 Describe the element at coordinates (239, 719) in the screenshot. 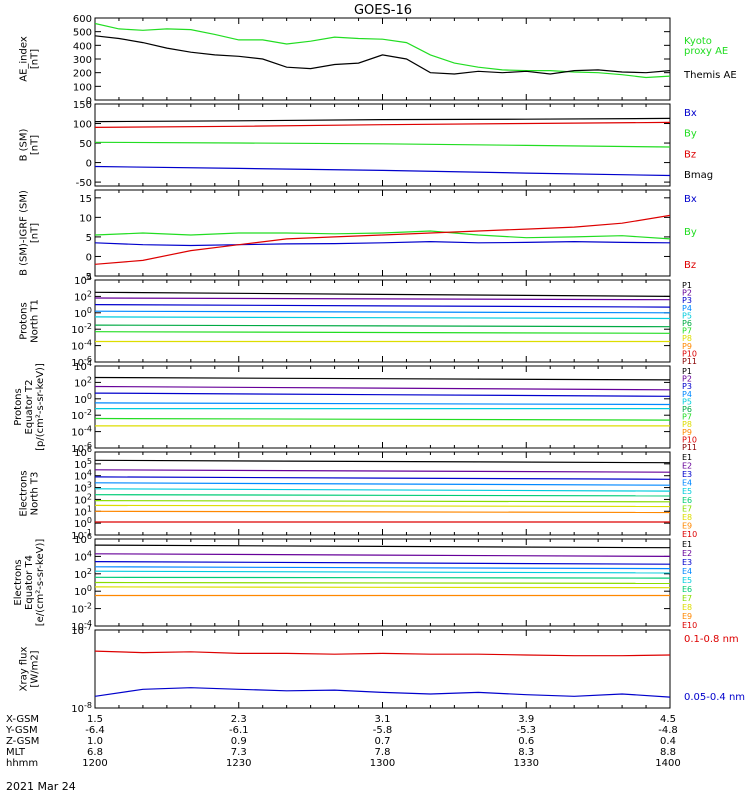

I see `time-axis-value: 2.3` at that location.